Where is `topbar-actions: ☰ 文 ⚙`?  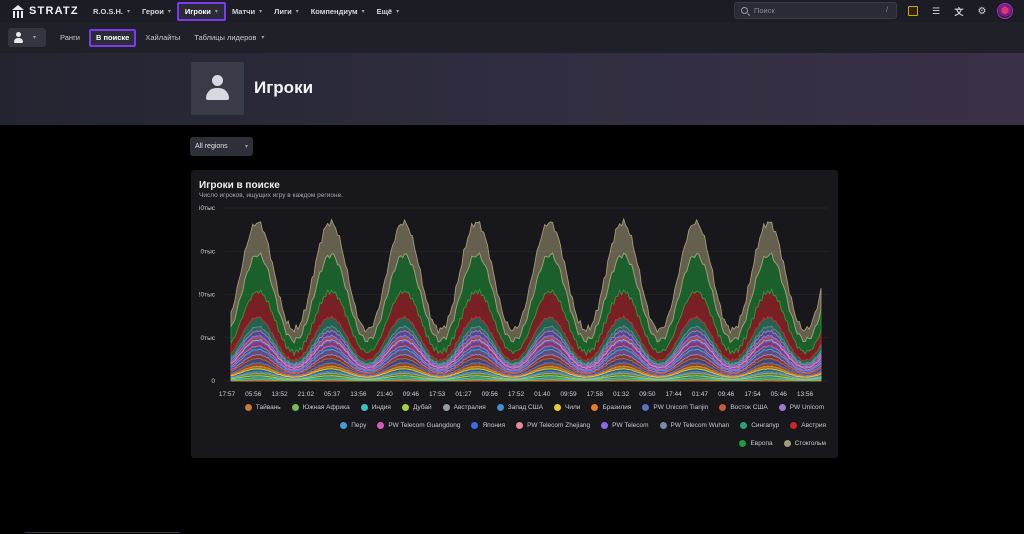
topbar-actions: ☰ 文 ⚙ is located at coordinates (962, 11).